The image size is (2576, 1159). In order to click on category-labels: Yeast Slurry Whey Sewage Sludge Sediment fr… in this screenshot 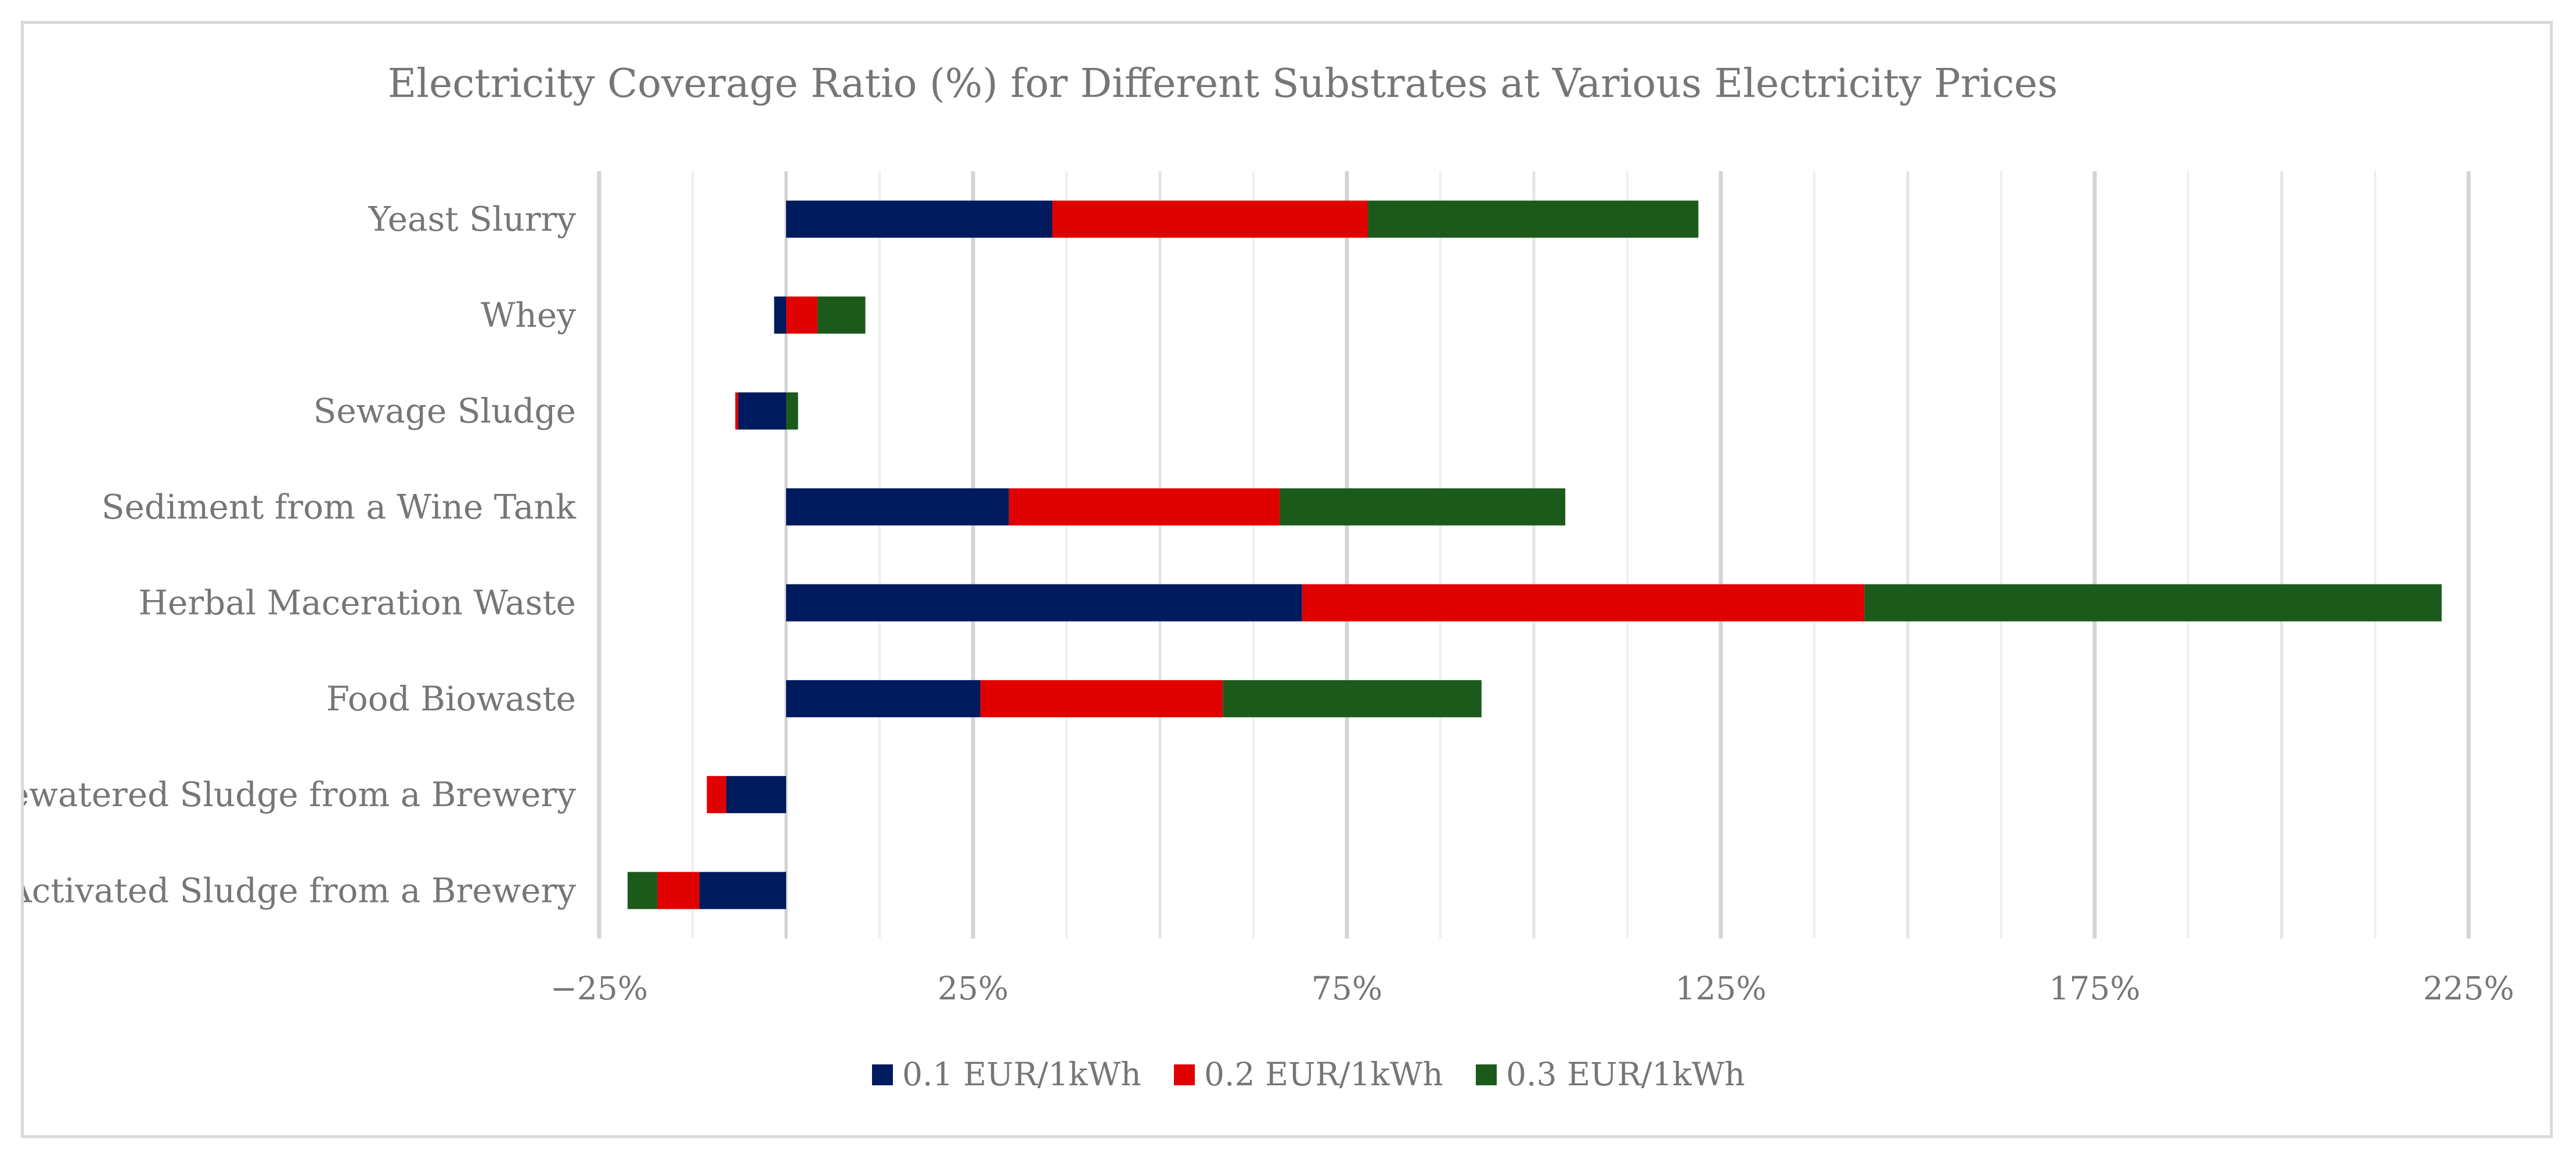, I will do `click(300, 556)`.